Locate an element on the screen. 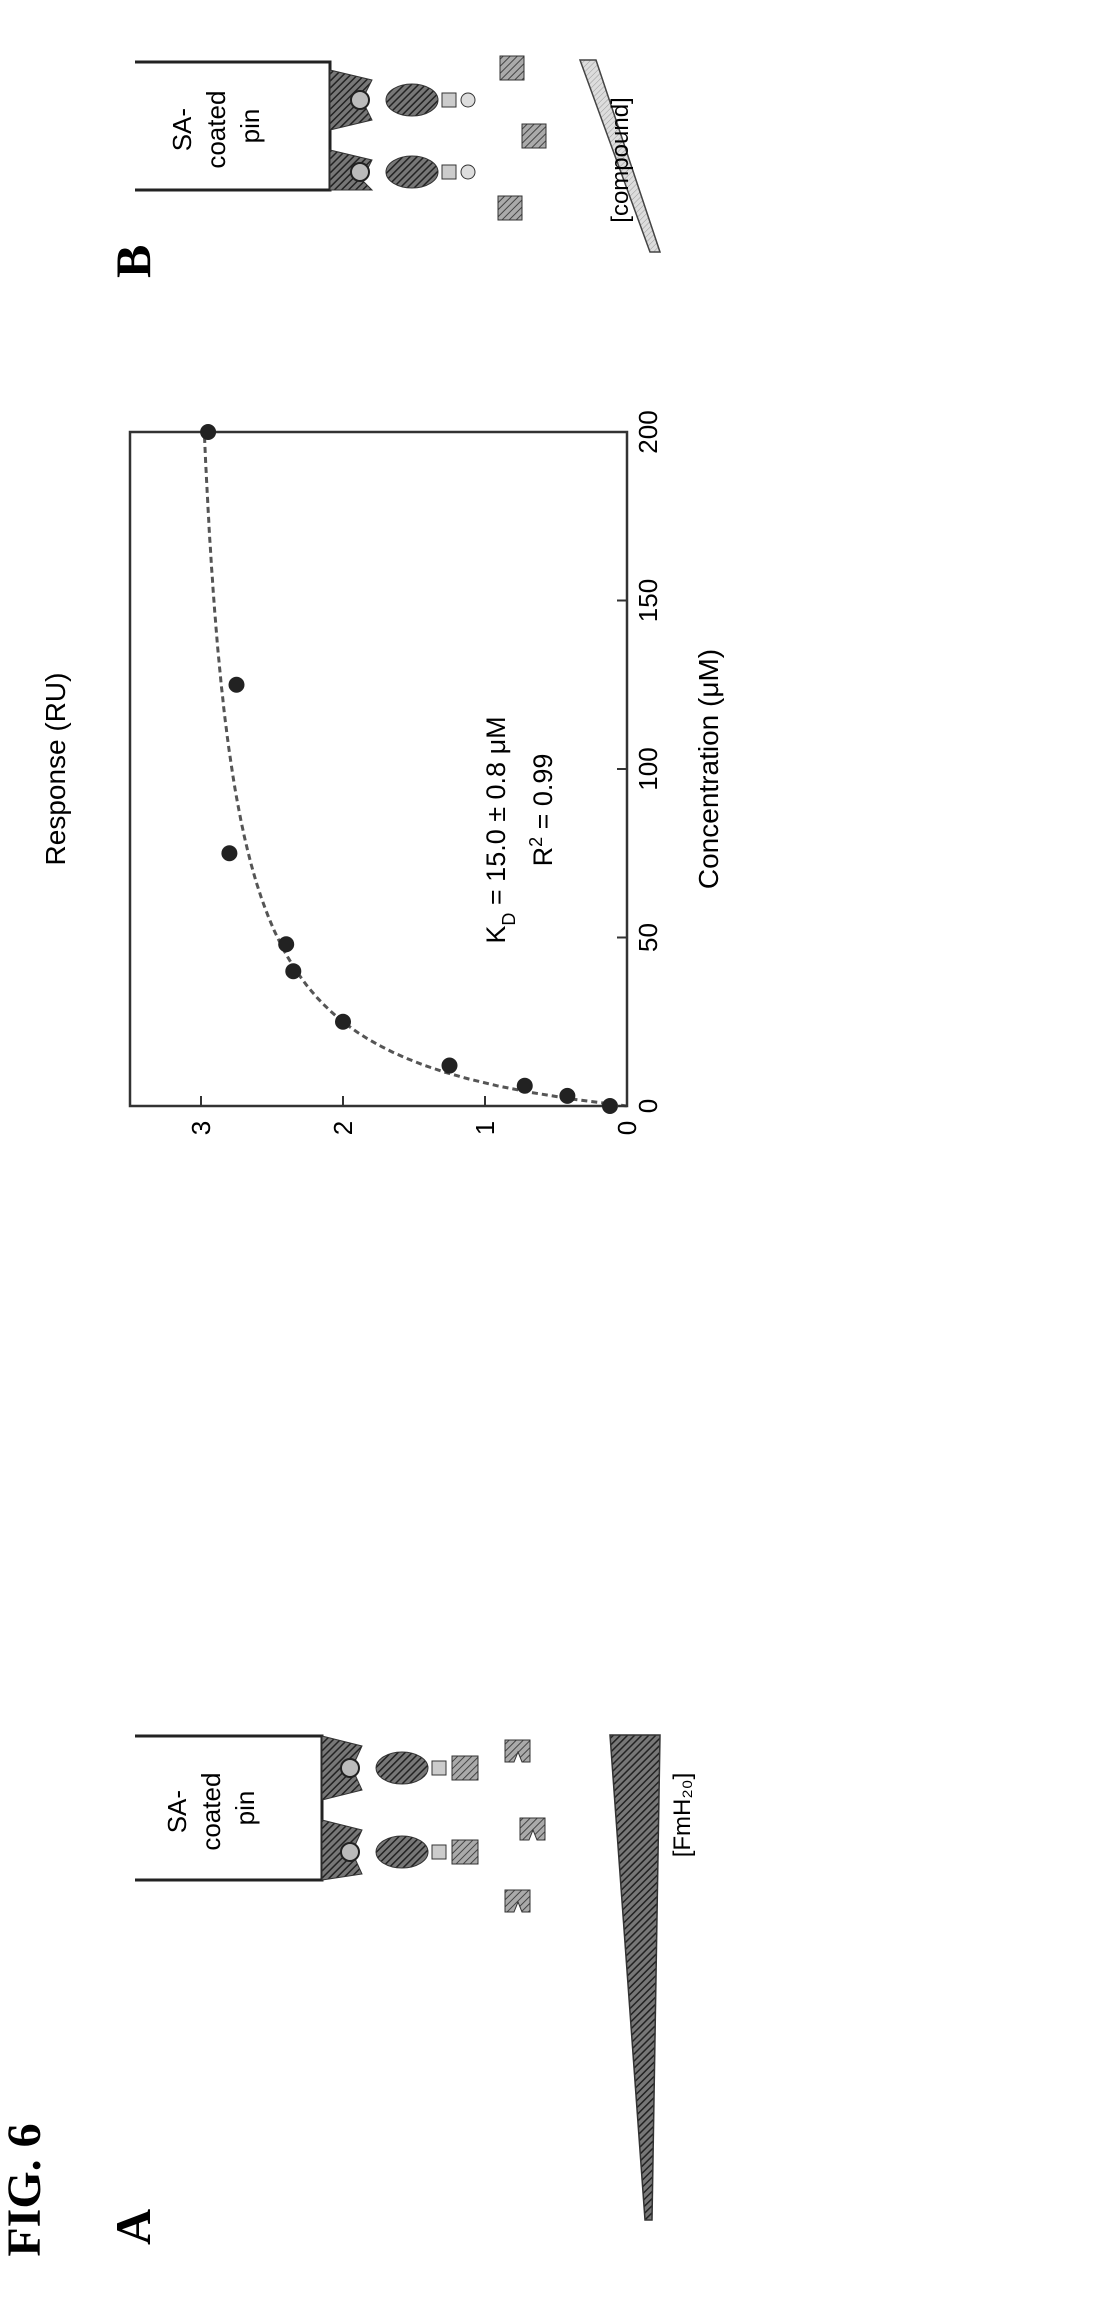 The image size is (1100, 2320). y-tick-label: 3 is located at coordinates (201, 1128).